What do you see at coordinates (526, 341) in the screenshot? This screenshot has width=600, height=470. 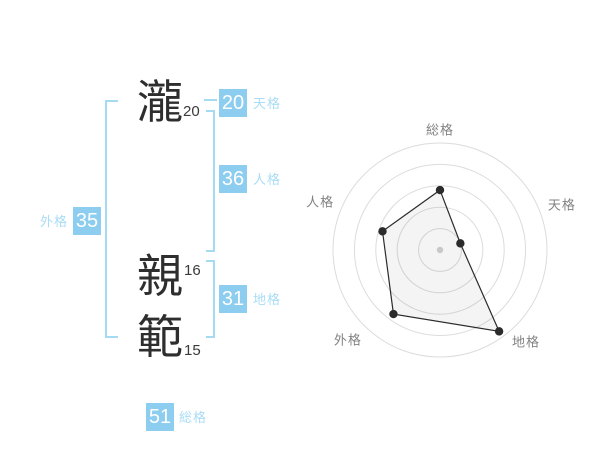 I see `radar-axis-label: 地格` at bounding box center [526, 341].